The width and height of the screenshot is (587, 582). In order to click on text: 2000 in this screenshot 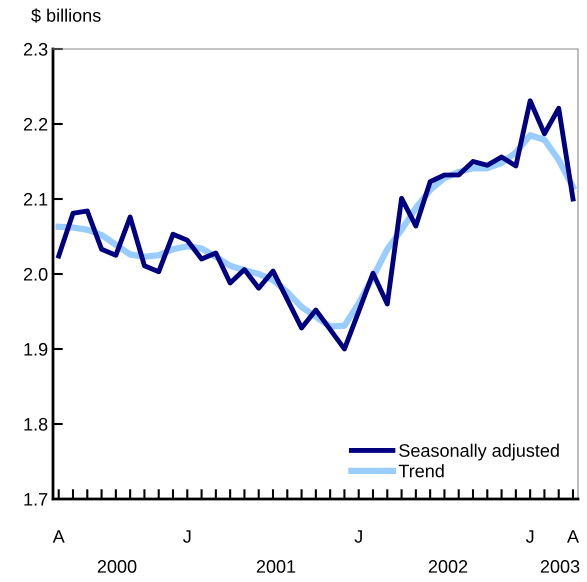, I will do `click(117, 566)`.